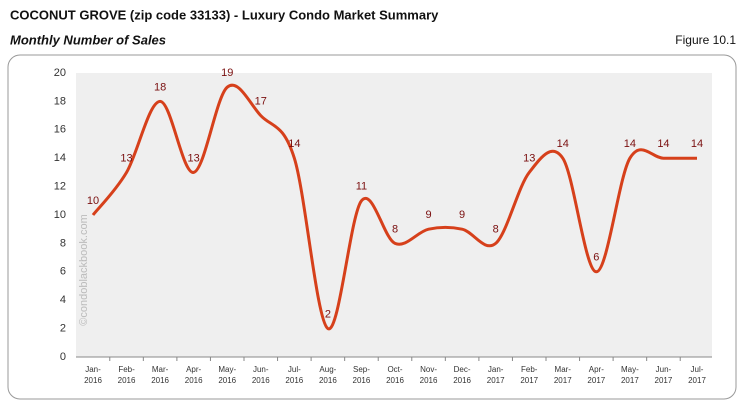  What do you see at coordinates (227, 375) in the screenshot?
I see `x-tick-label: May- 2016` at bounding box center [227, 375].